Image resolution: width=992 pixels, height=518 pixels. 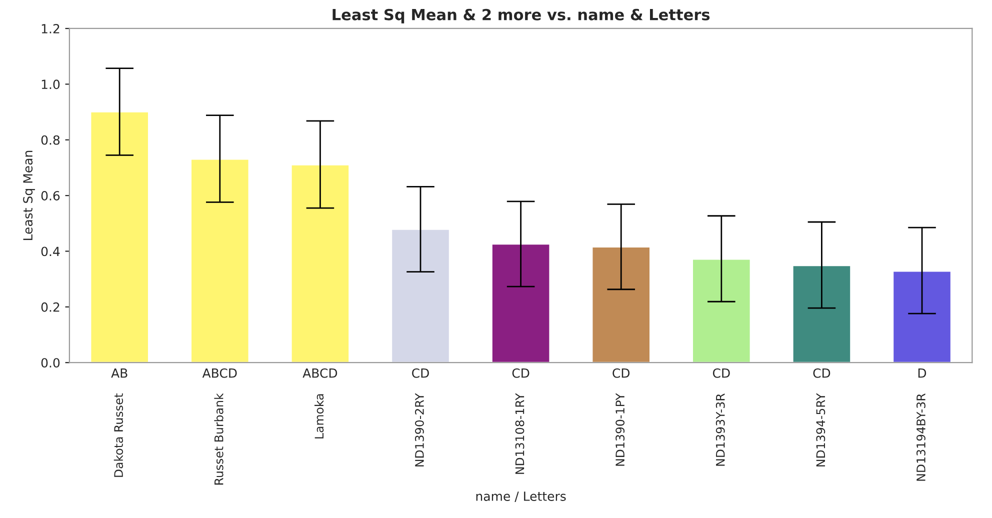 What do you see at coordinates (720, 429) in the screenshot?
I see `x-tick-label: ND1393Y-3R` at bounding box center [720, 429].